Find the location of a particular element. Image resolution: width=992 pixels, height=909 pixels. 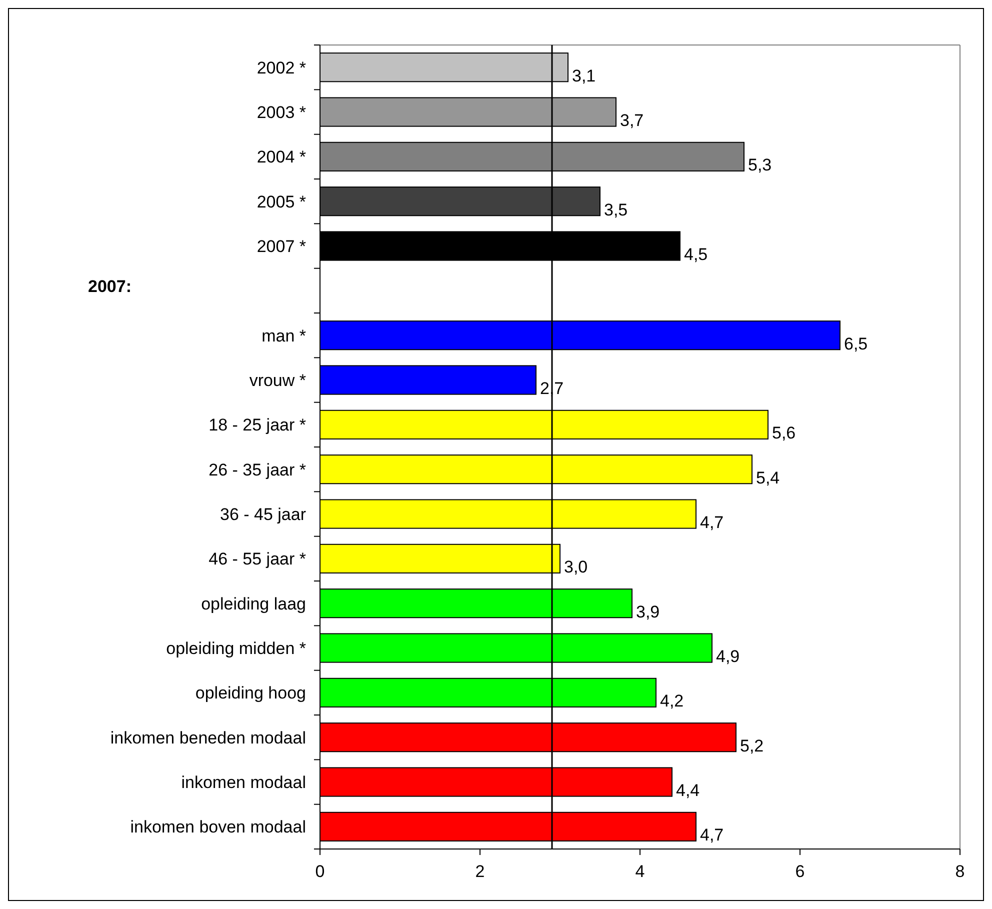

y-tick-label: vrouw * is located at coordinates (277, 380).